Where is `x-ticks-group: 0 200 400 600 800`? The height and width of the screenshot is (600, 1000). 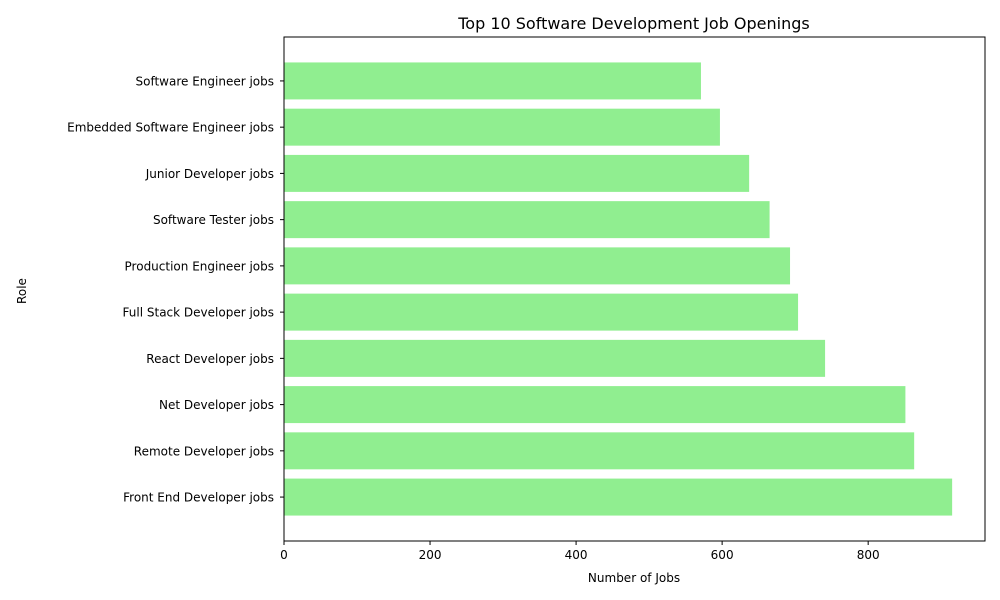 x-ticks-group: 0 200 400 600 800 is located at coordinates (580, 551).